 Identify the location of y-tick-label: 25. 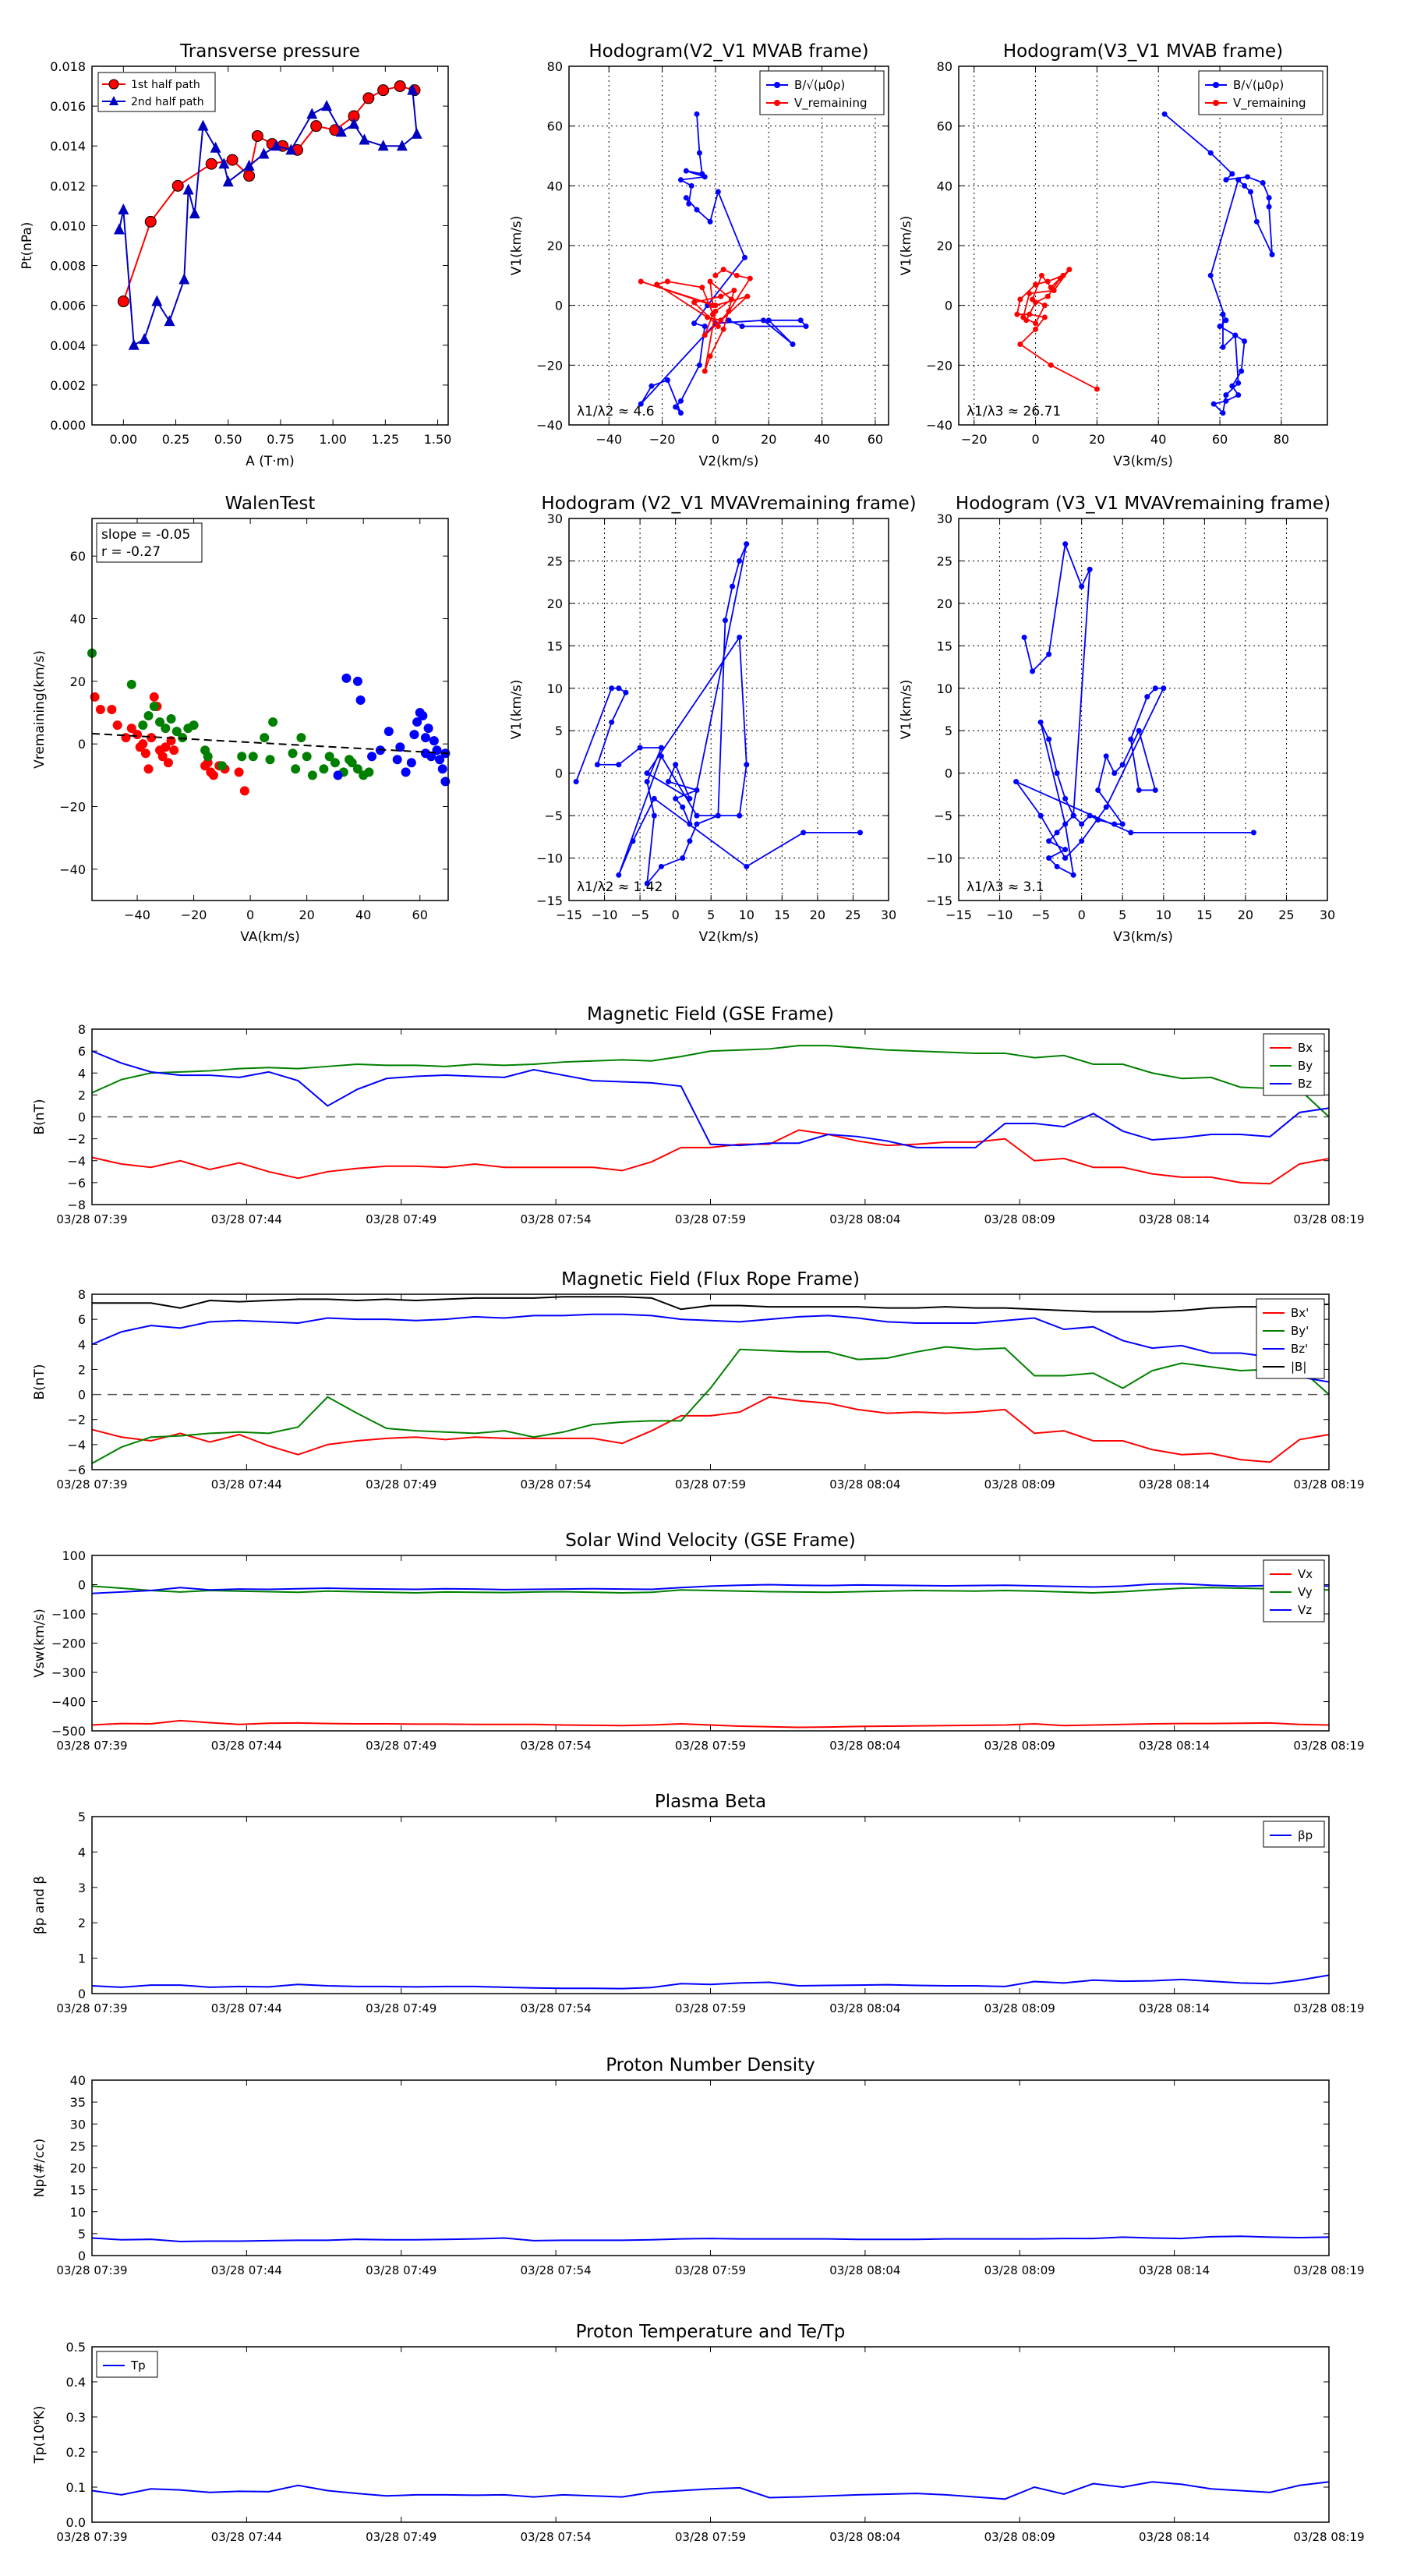
(555, 561).